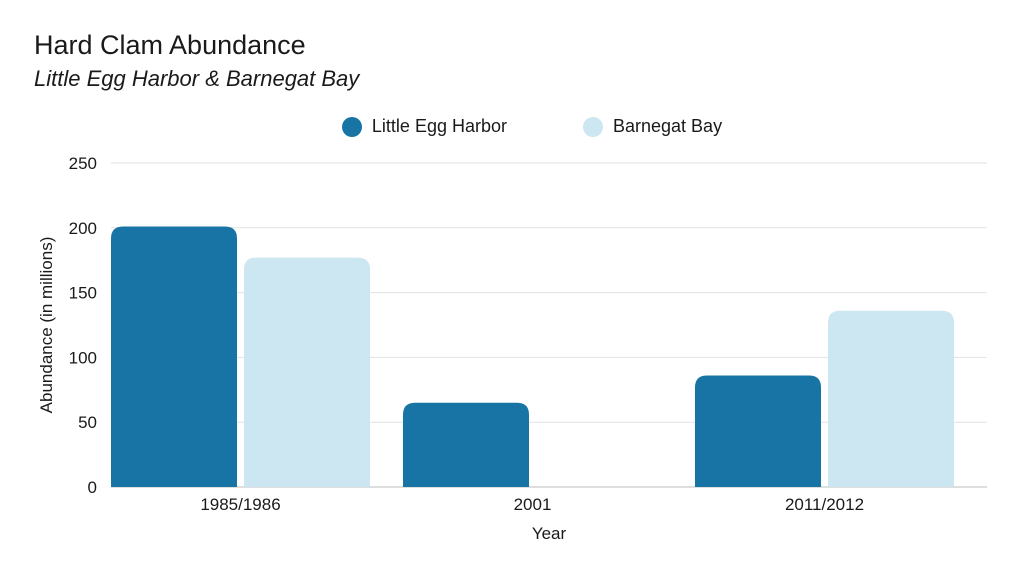 The height and width of the screenshot is (576, 1024). What do you see at coordinates (466, 444) in the screenshot?
I see `bar-little-egg-harbor-2001` at bounding box center [466, 444].